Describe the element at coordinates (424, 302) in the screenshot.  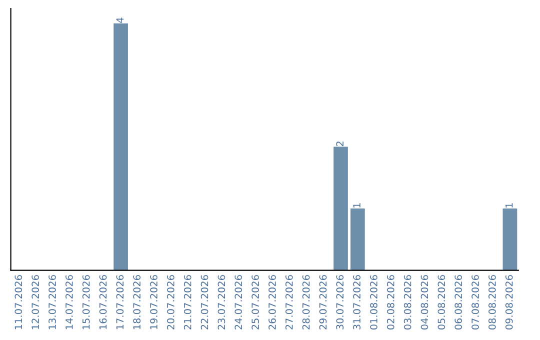
I see `x-tick-label: 04.08.2026` at that location.